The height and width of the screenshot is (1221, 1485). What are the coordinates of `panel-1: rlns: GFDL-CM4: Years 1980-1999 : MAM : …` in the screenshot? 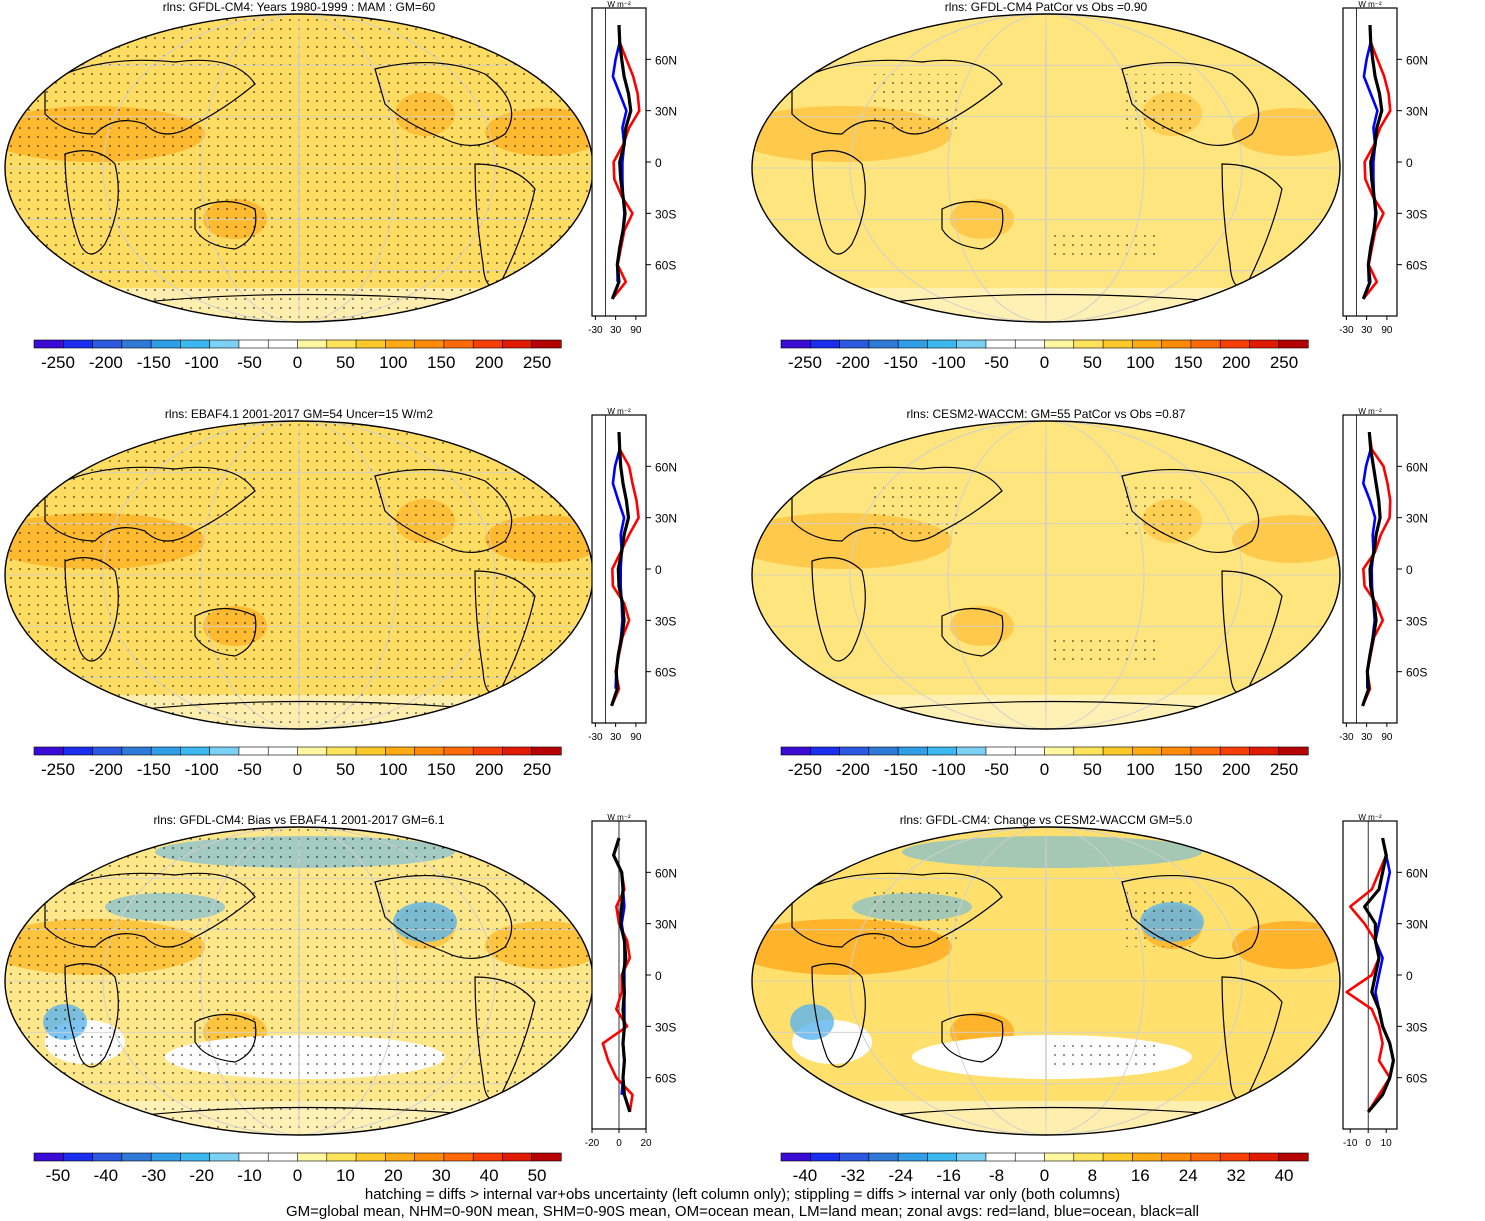 It's located at (340, 186).